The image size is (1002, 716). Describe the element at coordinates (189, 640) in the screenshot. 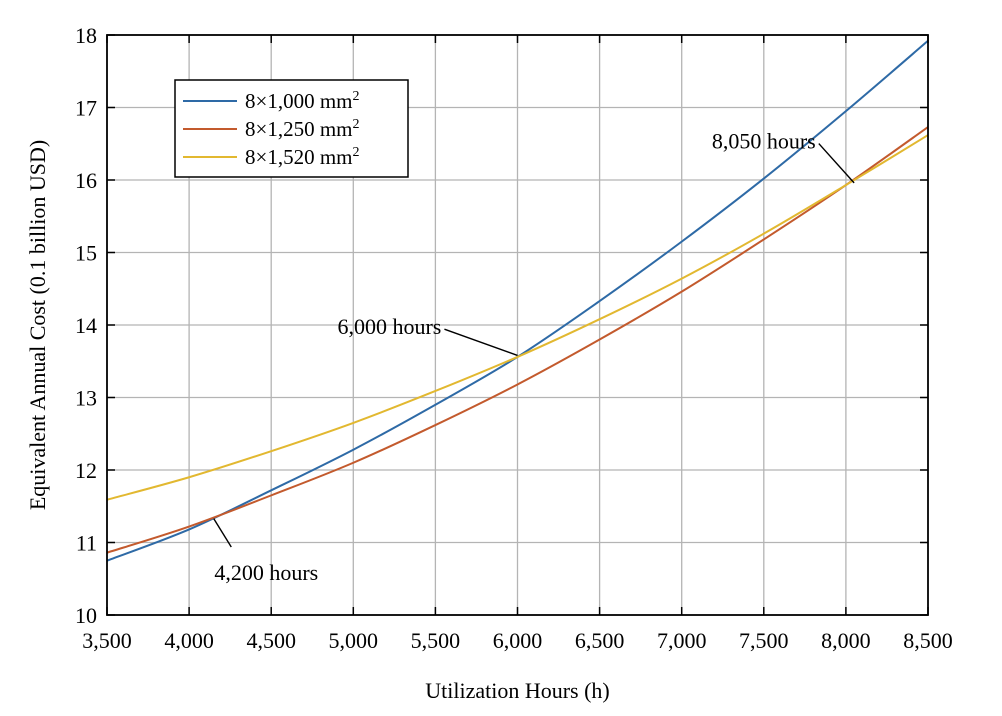

I see `x-tick-label: 4,000` at that location.